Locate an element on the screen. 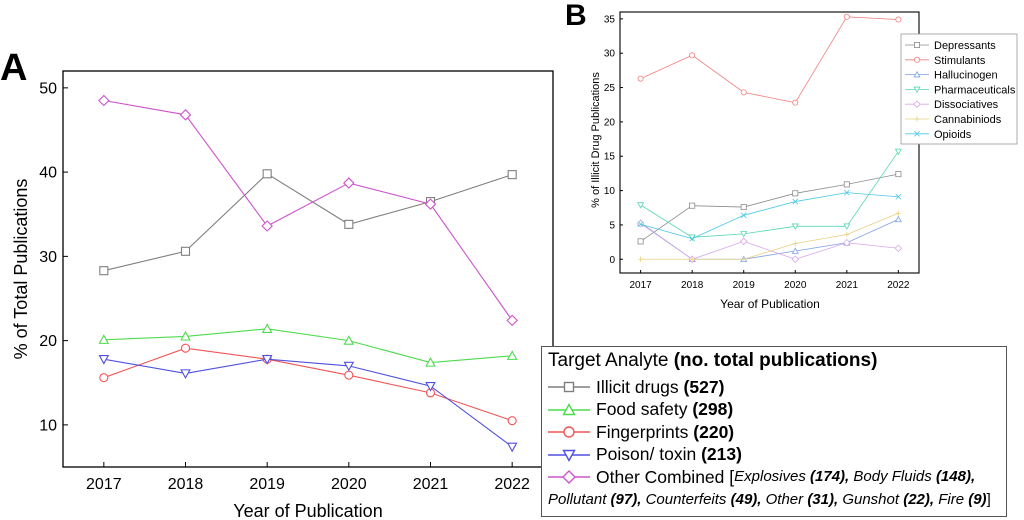 Image resolution: width=1024 pixels, height=520 pixels. panel-b-x-tick-label: 2020 is located at coordinates (795, 285).